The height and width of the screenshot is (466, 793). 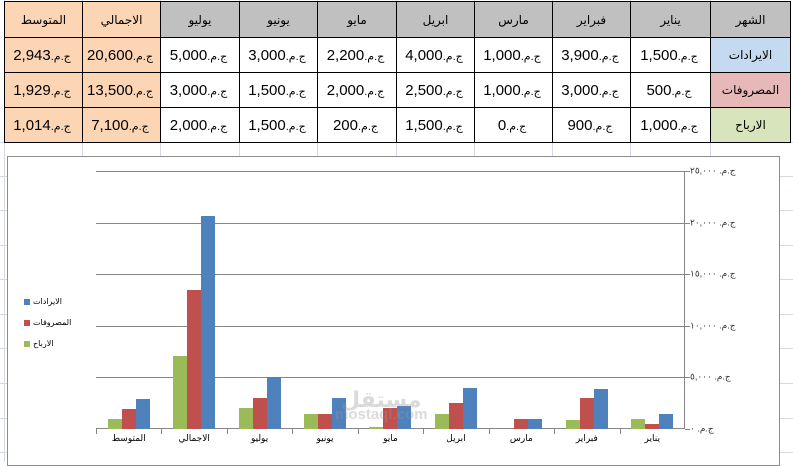 I want to click on legend-swatch-expenses, so click(x=27, y=322).